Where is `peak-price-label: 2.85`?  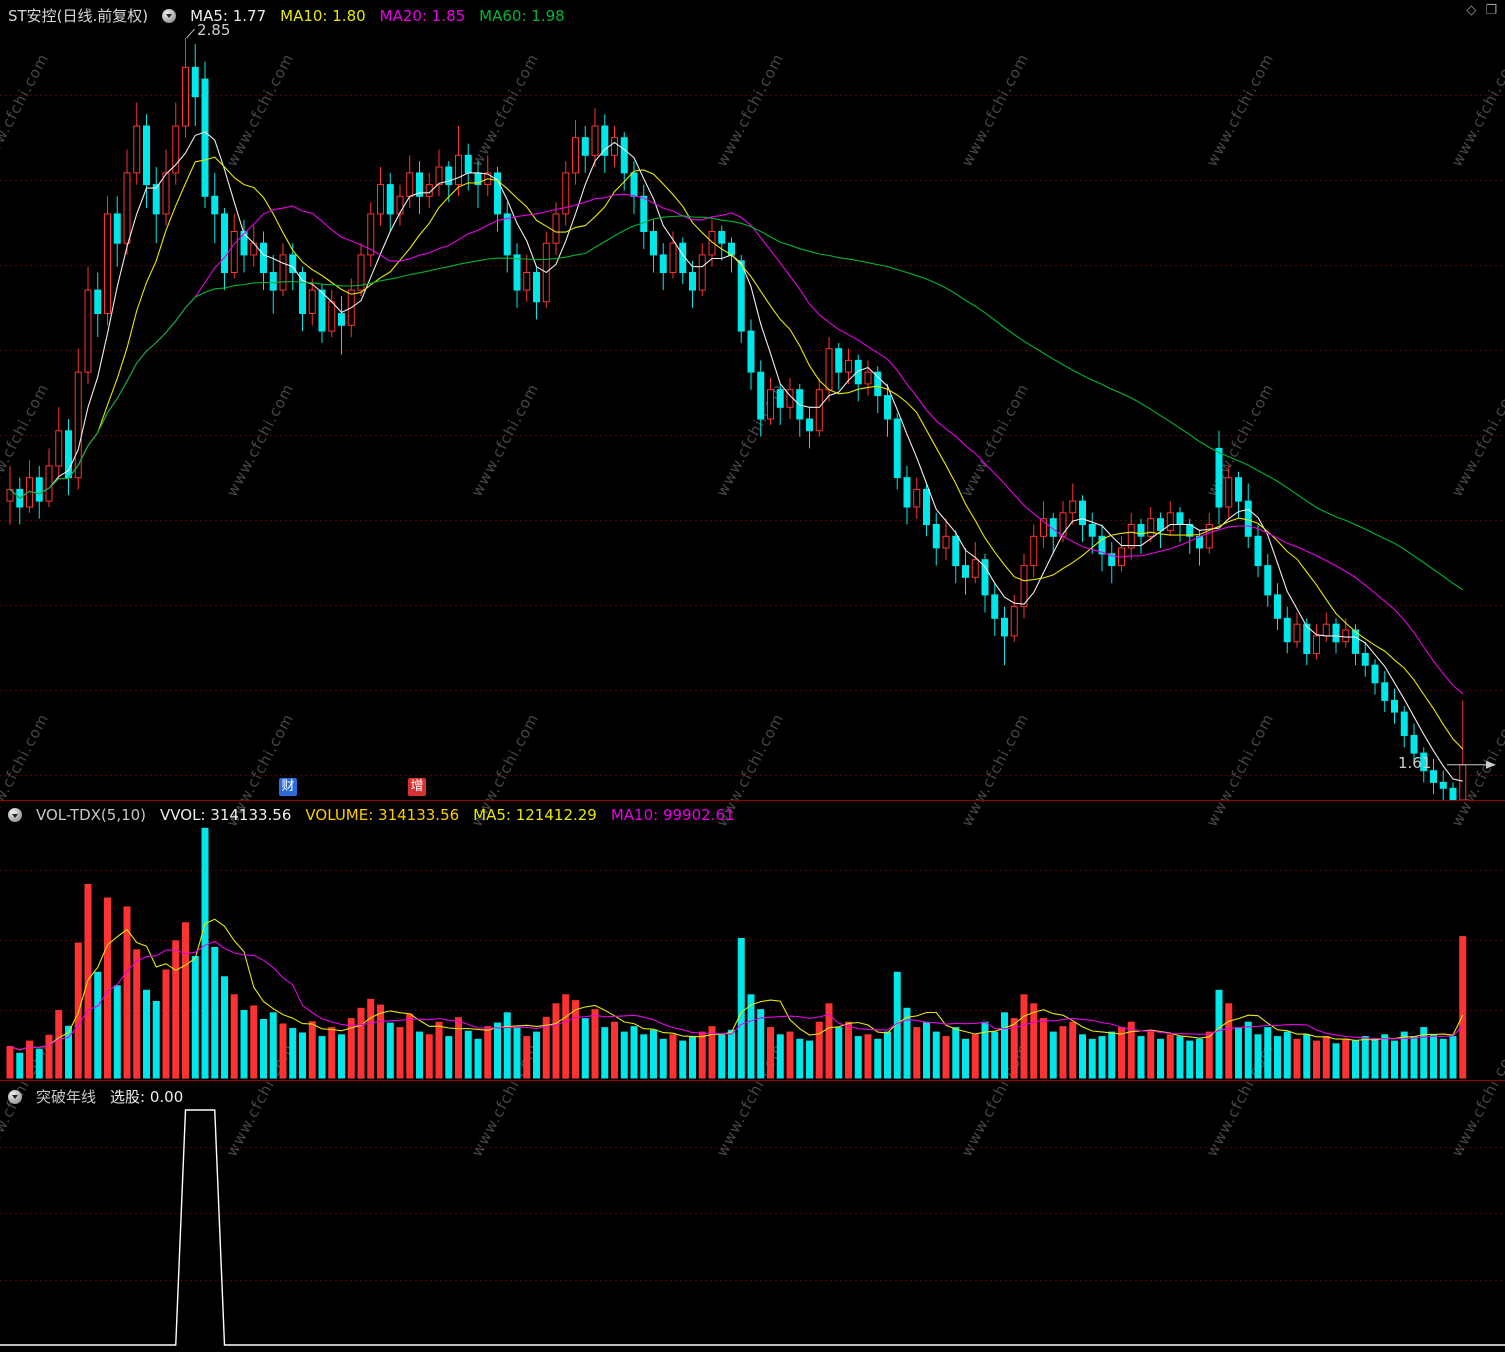 peak-price-label: 2.85 is located at coordinates (214, 30).